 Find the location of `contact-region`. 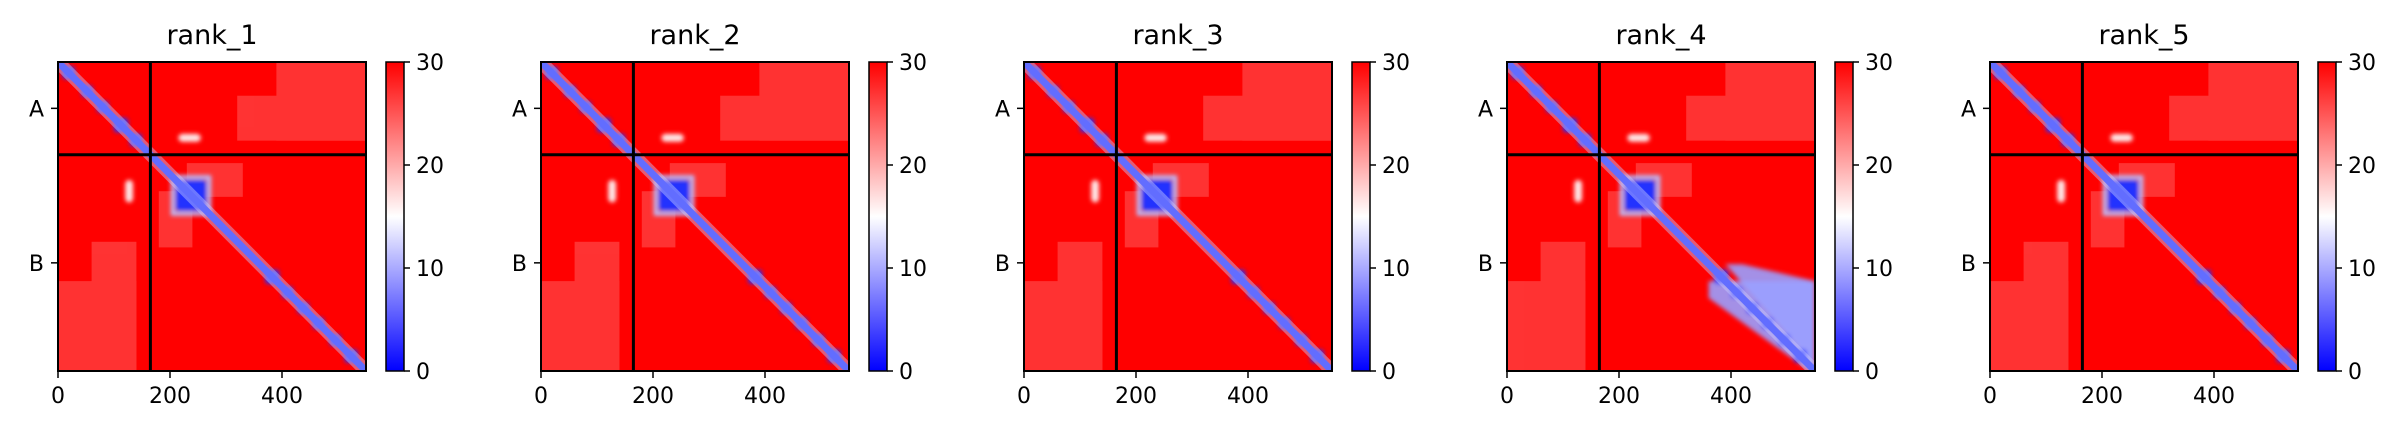

contact-region is located at coordinates (1770, 315).